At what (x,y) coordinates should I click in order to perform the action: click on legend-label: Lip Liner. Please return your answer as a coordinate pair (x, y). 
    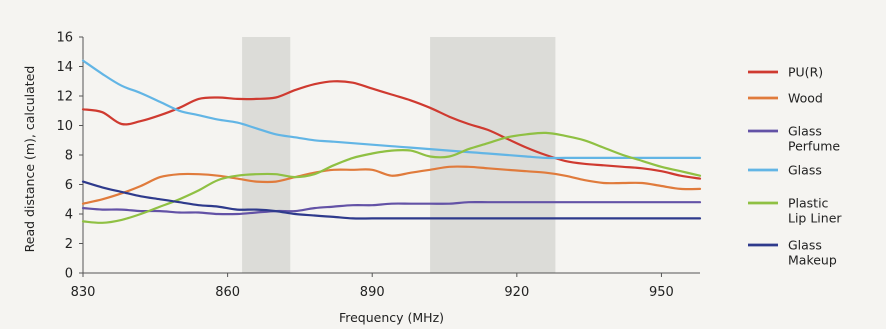
    Looking at the image, I should click on (815, 218).